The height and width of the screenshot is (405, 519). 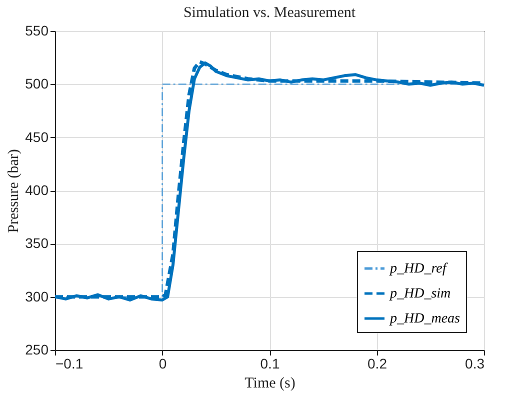 What do you see at coordinates (270, 384) in the screenshot?
I see `x-axis-title: Time (s)` at bounding box center [270, 384].